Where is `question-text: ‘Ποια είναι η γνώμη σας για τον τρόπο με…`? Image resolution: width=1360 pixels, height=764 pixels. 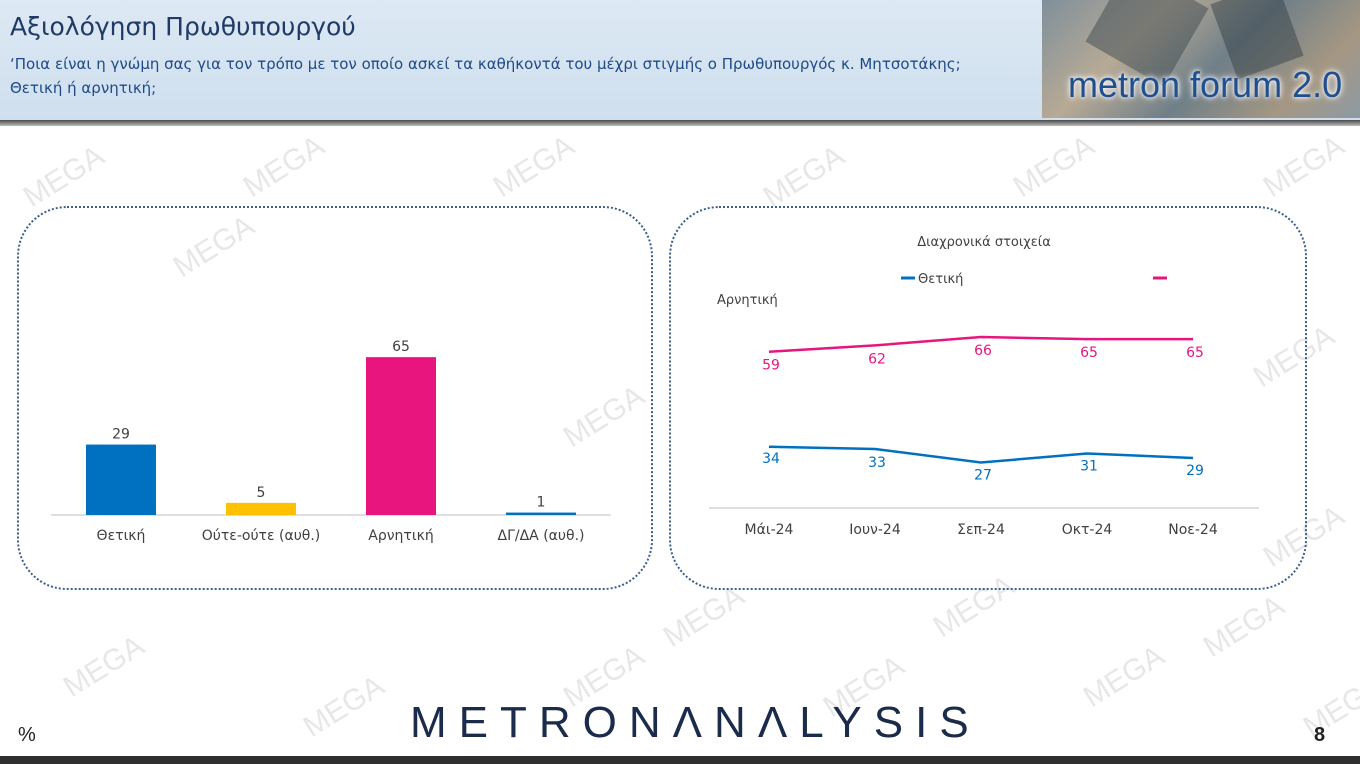
question-text: ‘Ποια είναι η γνώμη σας για τον τρόπο με… is located at coordinates (485, 76).